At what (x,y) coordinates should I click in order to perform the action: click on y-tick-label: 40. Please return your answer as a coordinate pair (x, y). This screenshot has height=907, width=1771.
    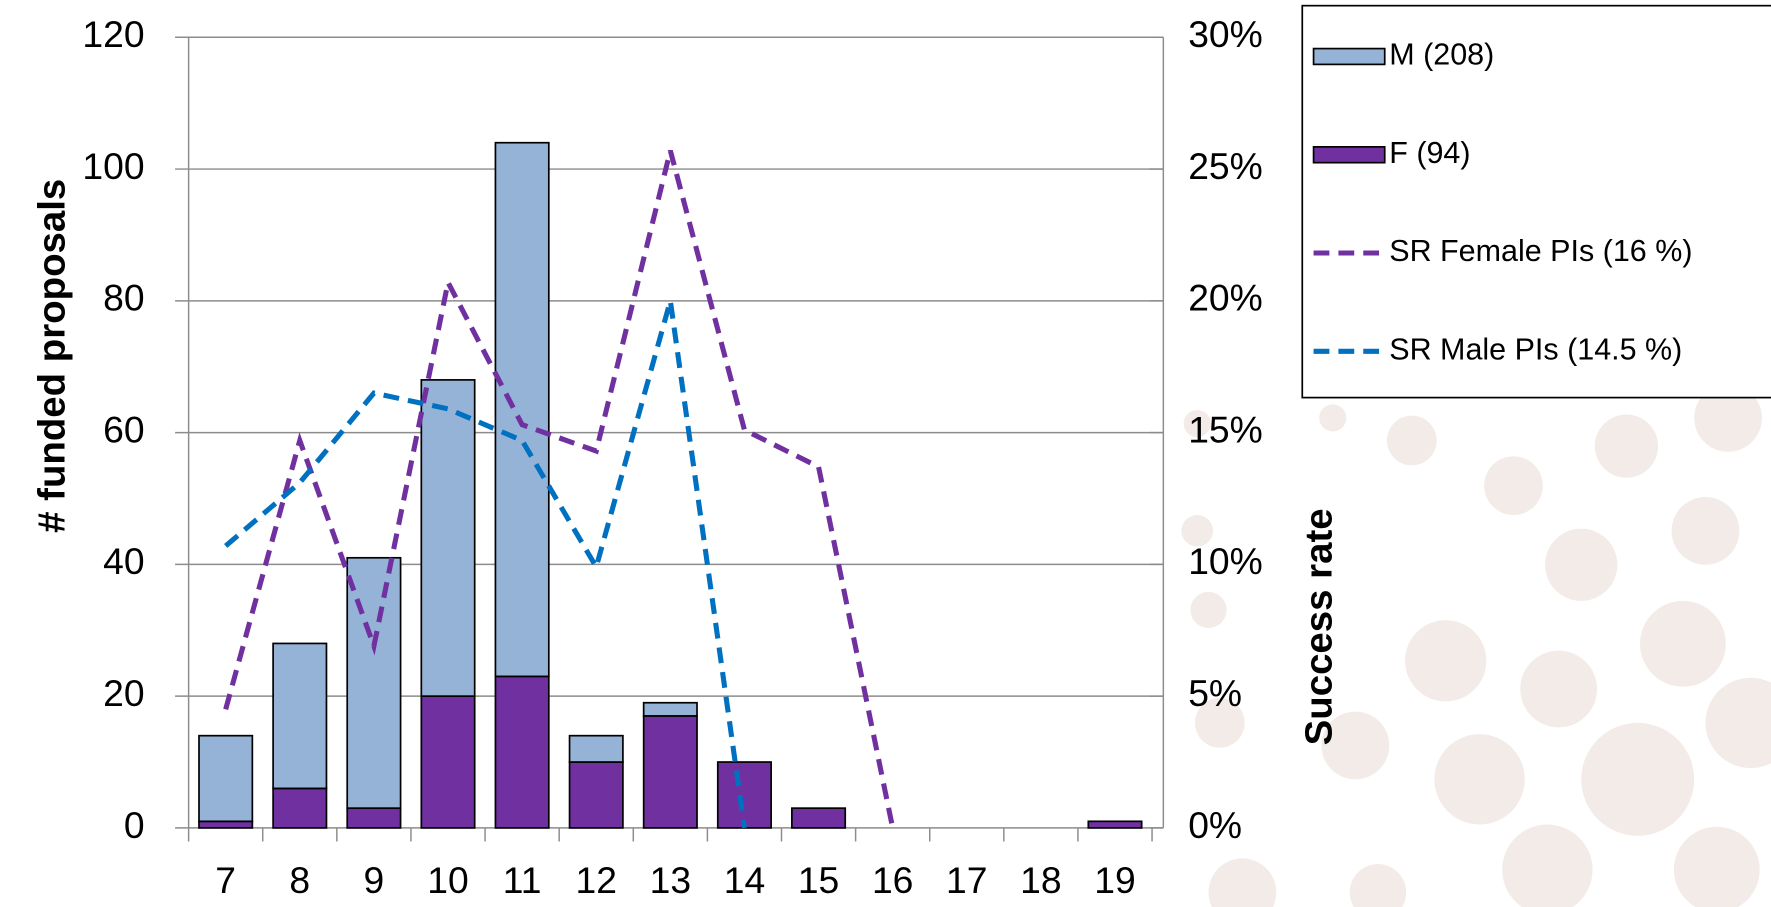
    Looking at the image, I should click on (123, 561).